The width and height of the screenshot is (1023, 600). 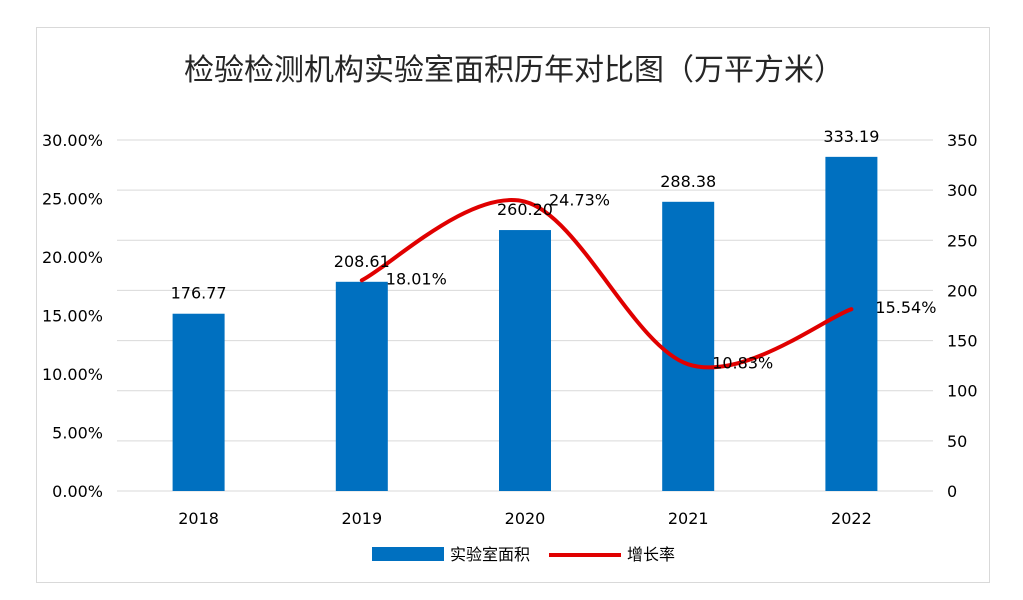 I want to click on bar-value-label: 260.20, so click(x=525, y=209).